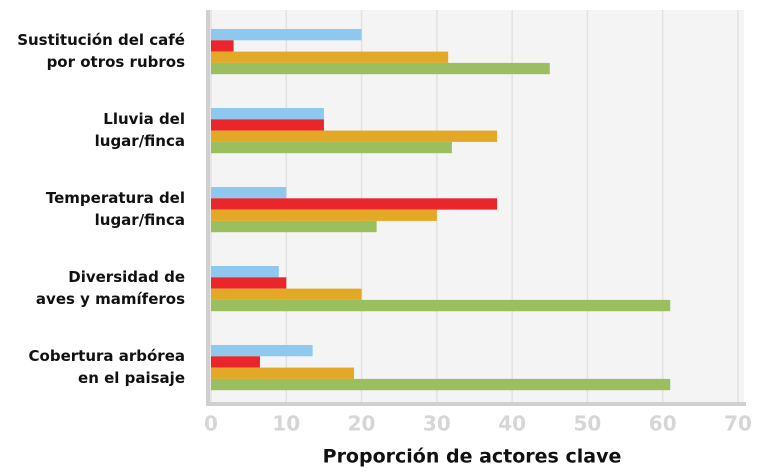 Image resolution: width=758 pixels, height=474 pixels. I want to click on y-tick-label: Sustitución del café, so click(101, 40).